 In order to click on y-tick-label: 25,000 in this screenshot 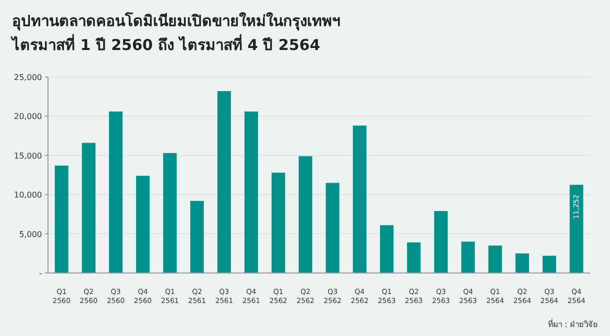, I will do `click(28, 77)`.